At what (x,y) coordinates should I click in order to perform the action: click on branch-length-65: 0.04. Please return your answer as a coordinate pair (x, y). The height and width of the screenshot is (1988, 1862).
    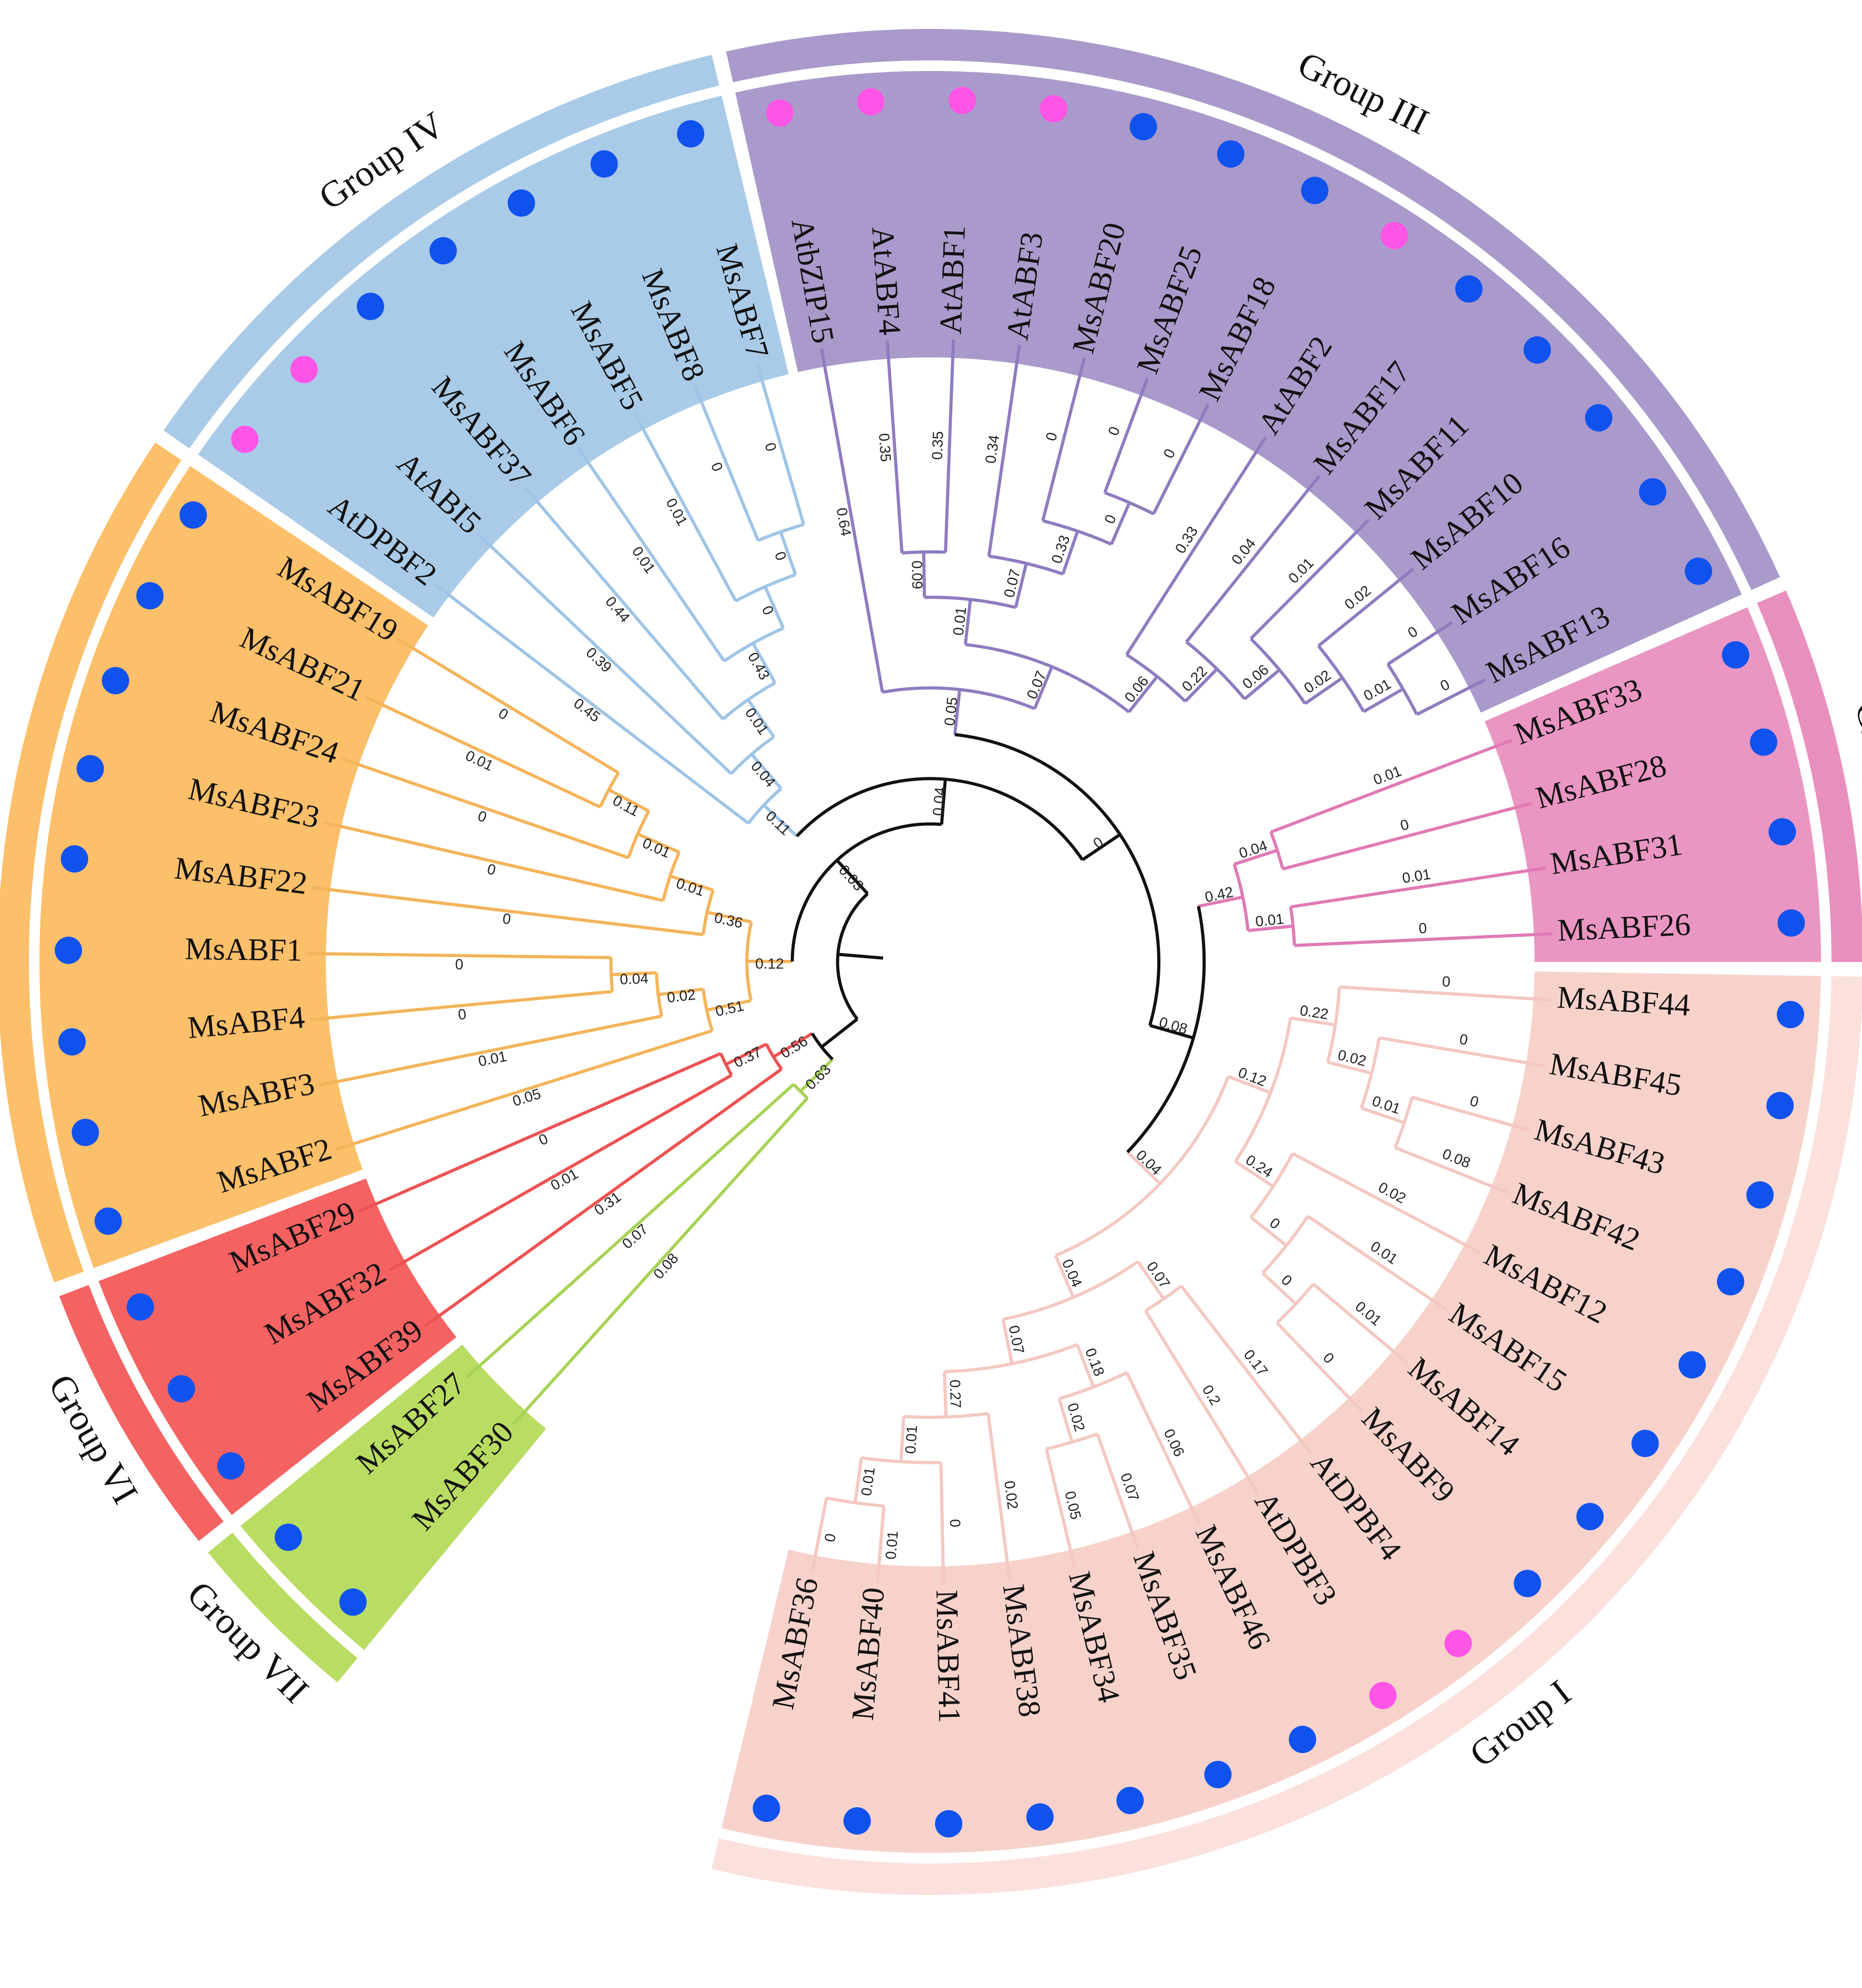
    Looking at the image, I should click on (1253, 849).